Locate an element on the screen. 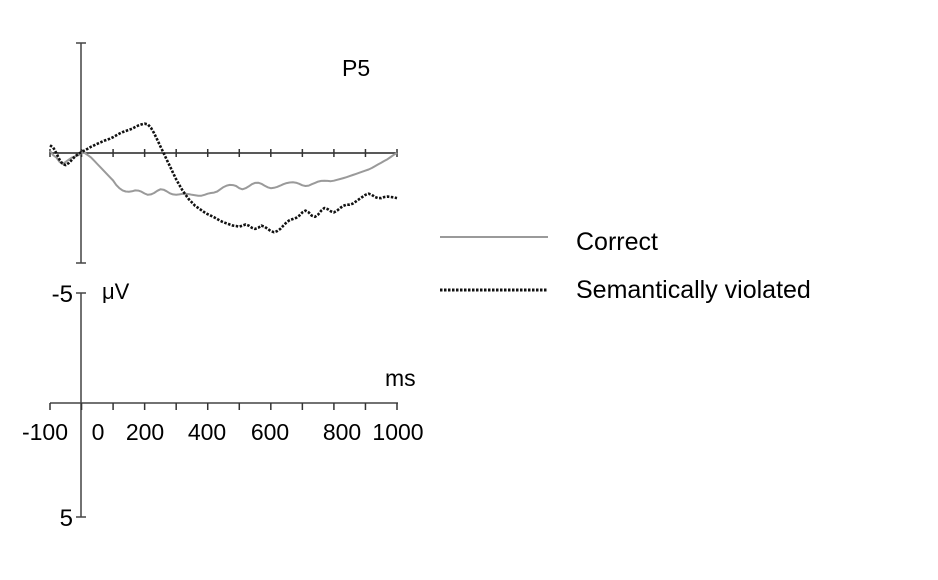  x-tick-label: 400 is located at coordinates (207, 432).